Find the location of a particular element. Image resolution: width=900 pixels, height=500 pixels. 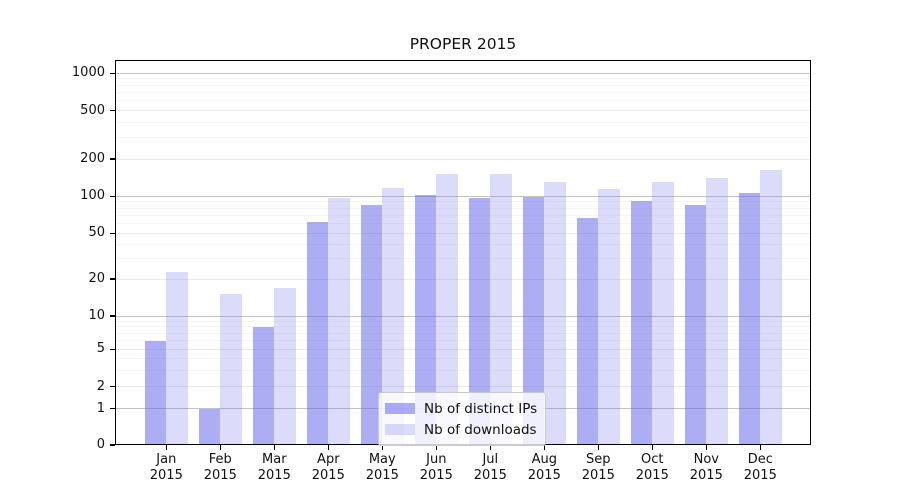

x-tick-label-month: Sep is located at coordinates (598, 459).